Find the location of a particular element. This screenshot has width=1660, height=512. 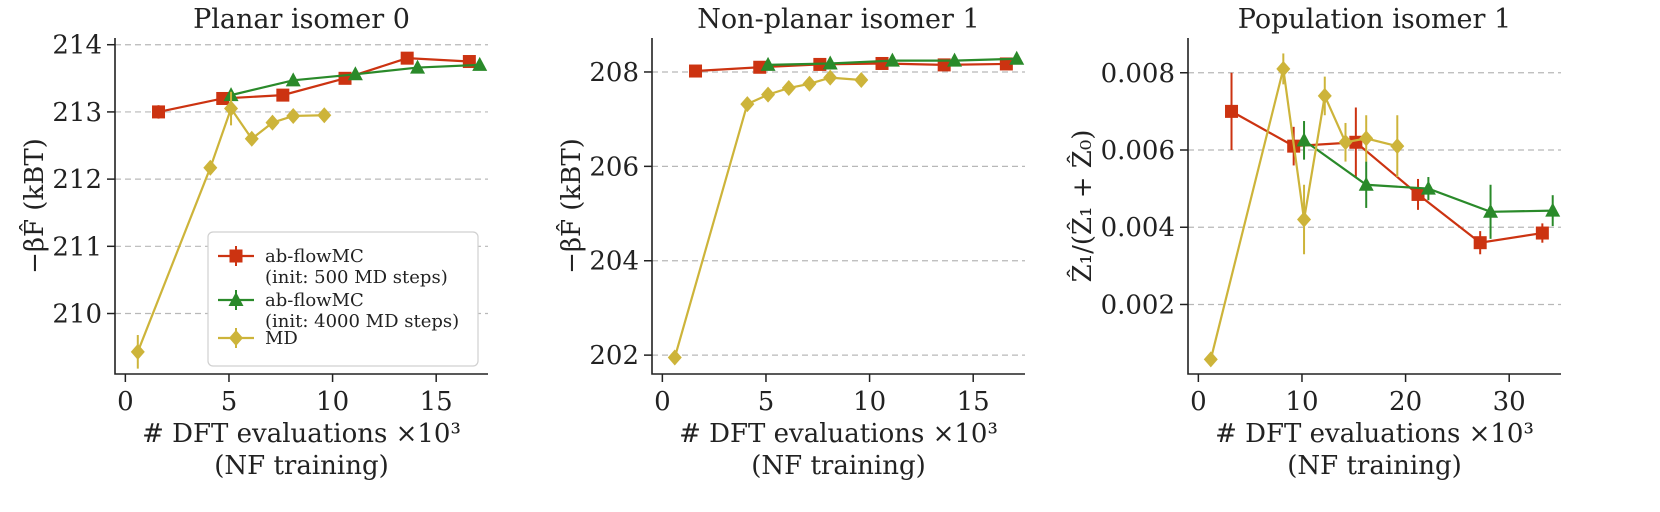

y-tick-label: 208 is located at coordinates (614, 73).